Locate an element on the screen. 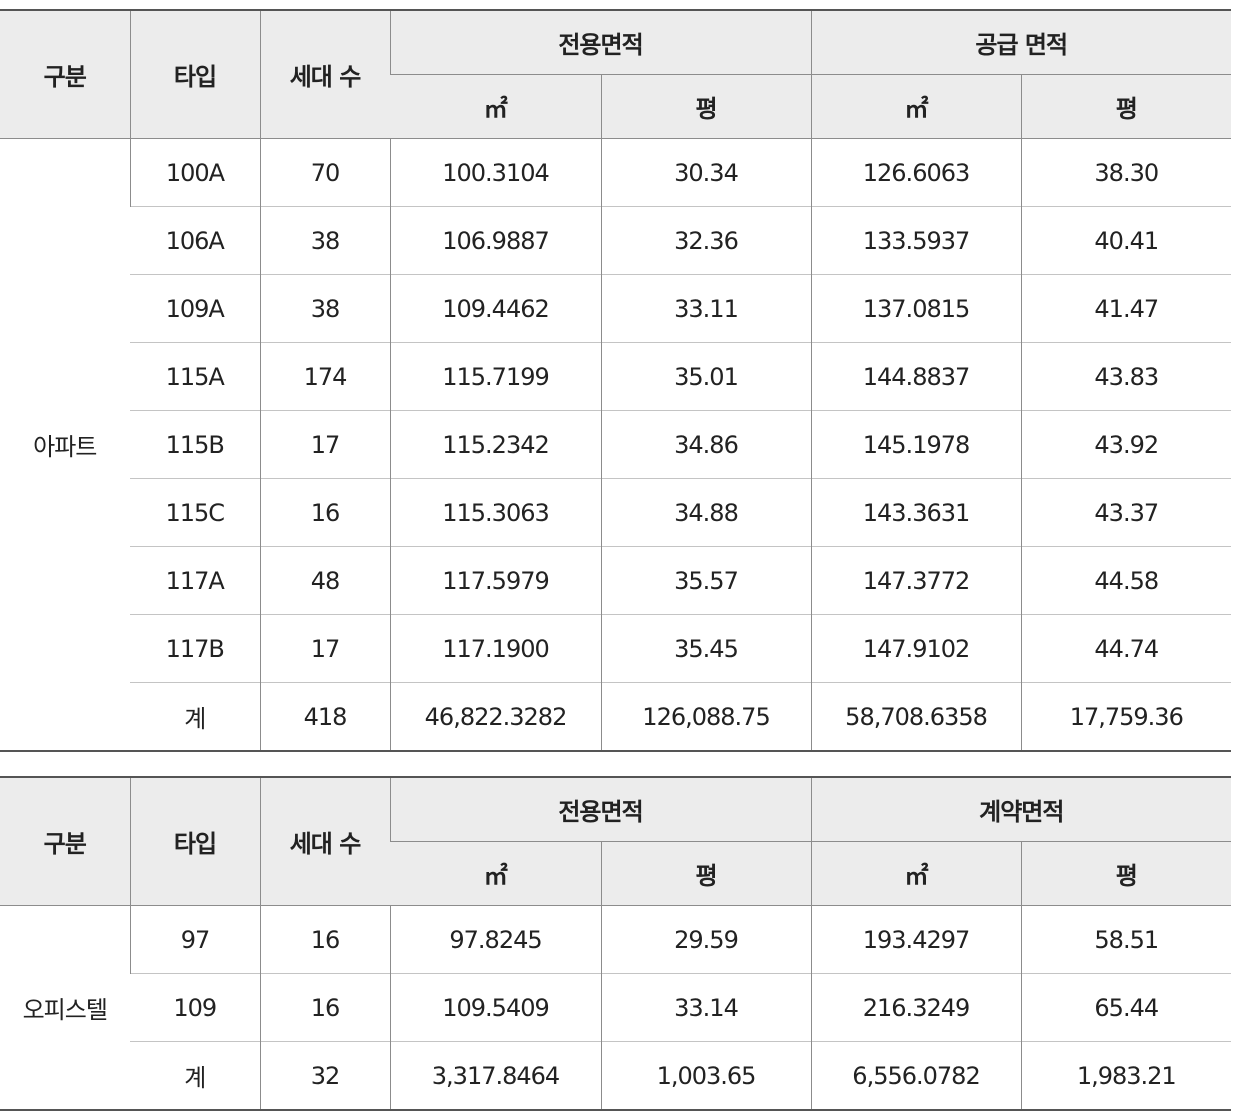 The width and height of the screenshot is (1257, 1114). table-cell: 3,317.8464 is located at coordinates (495, 1076).